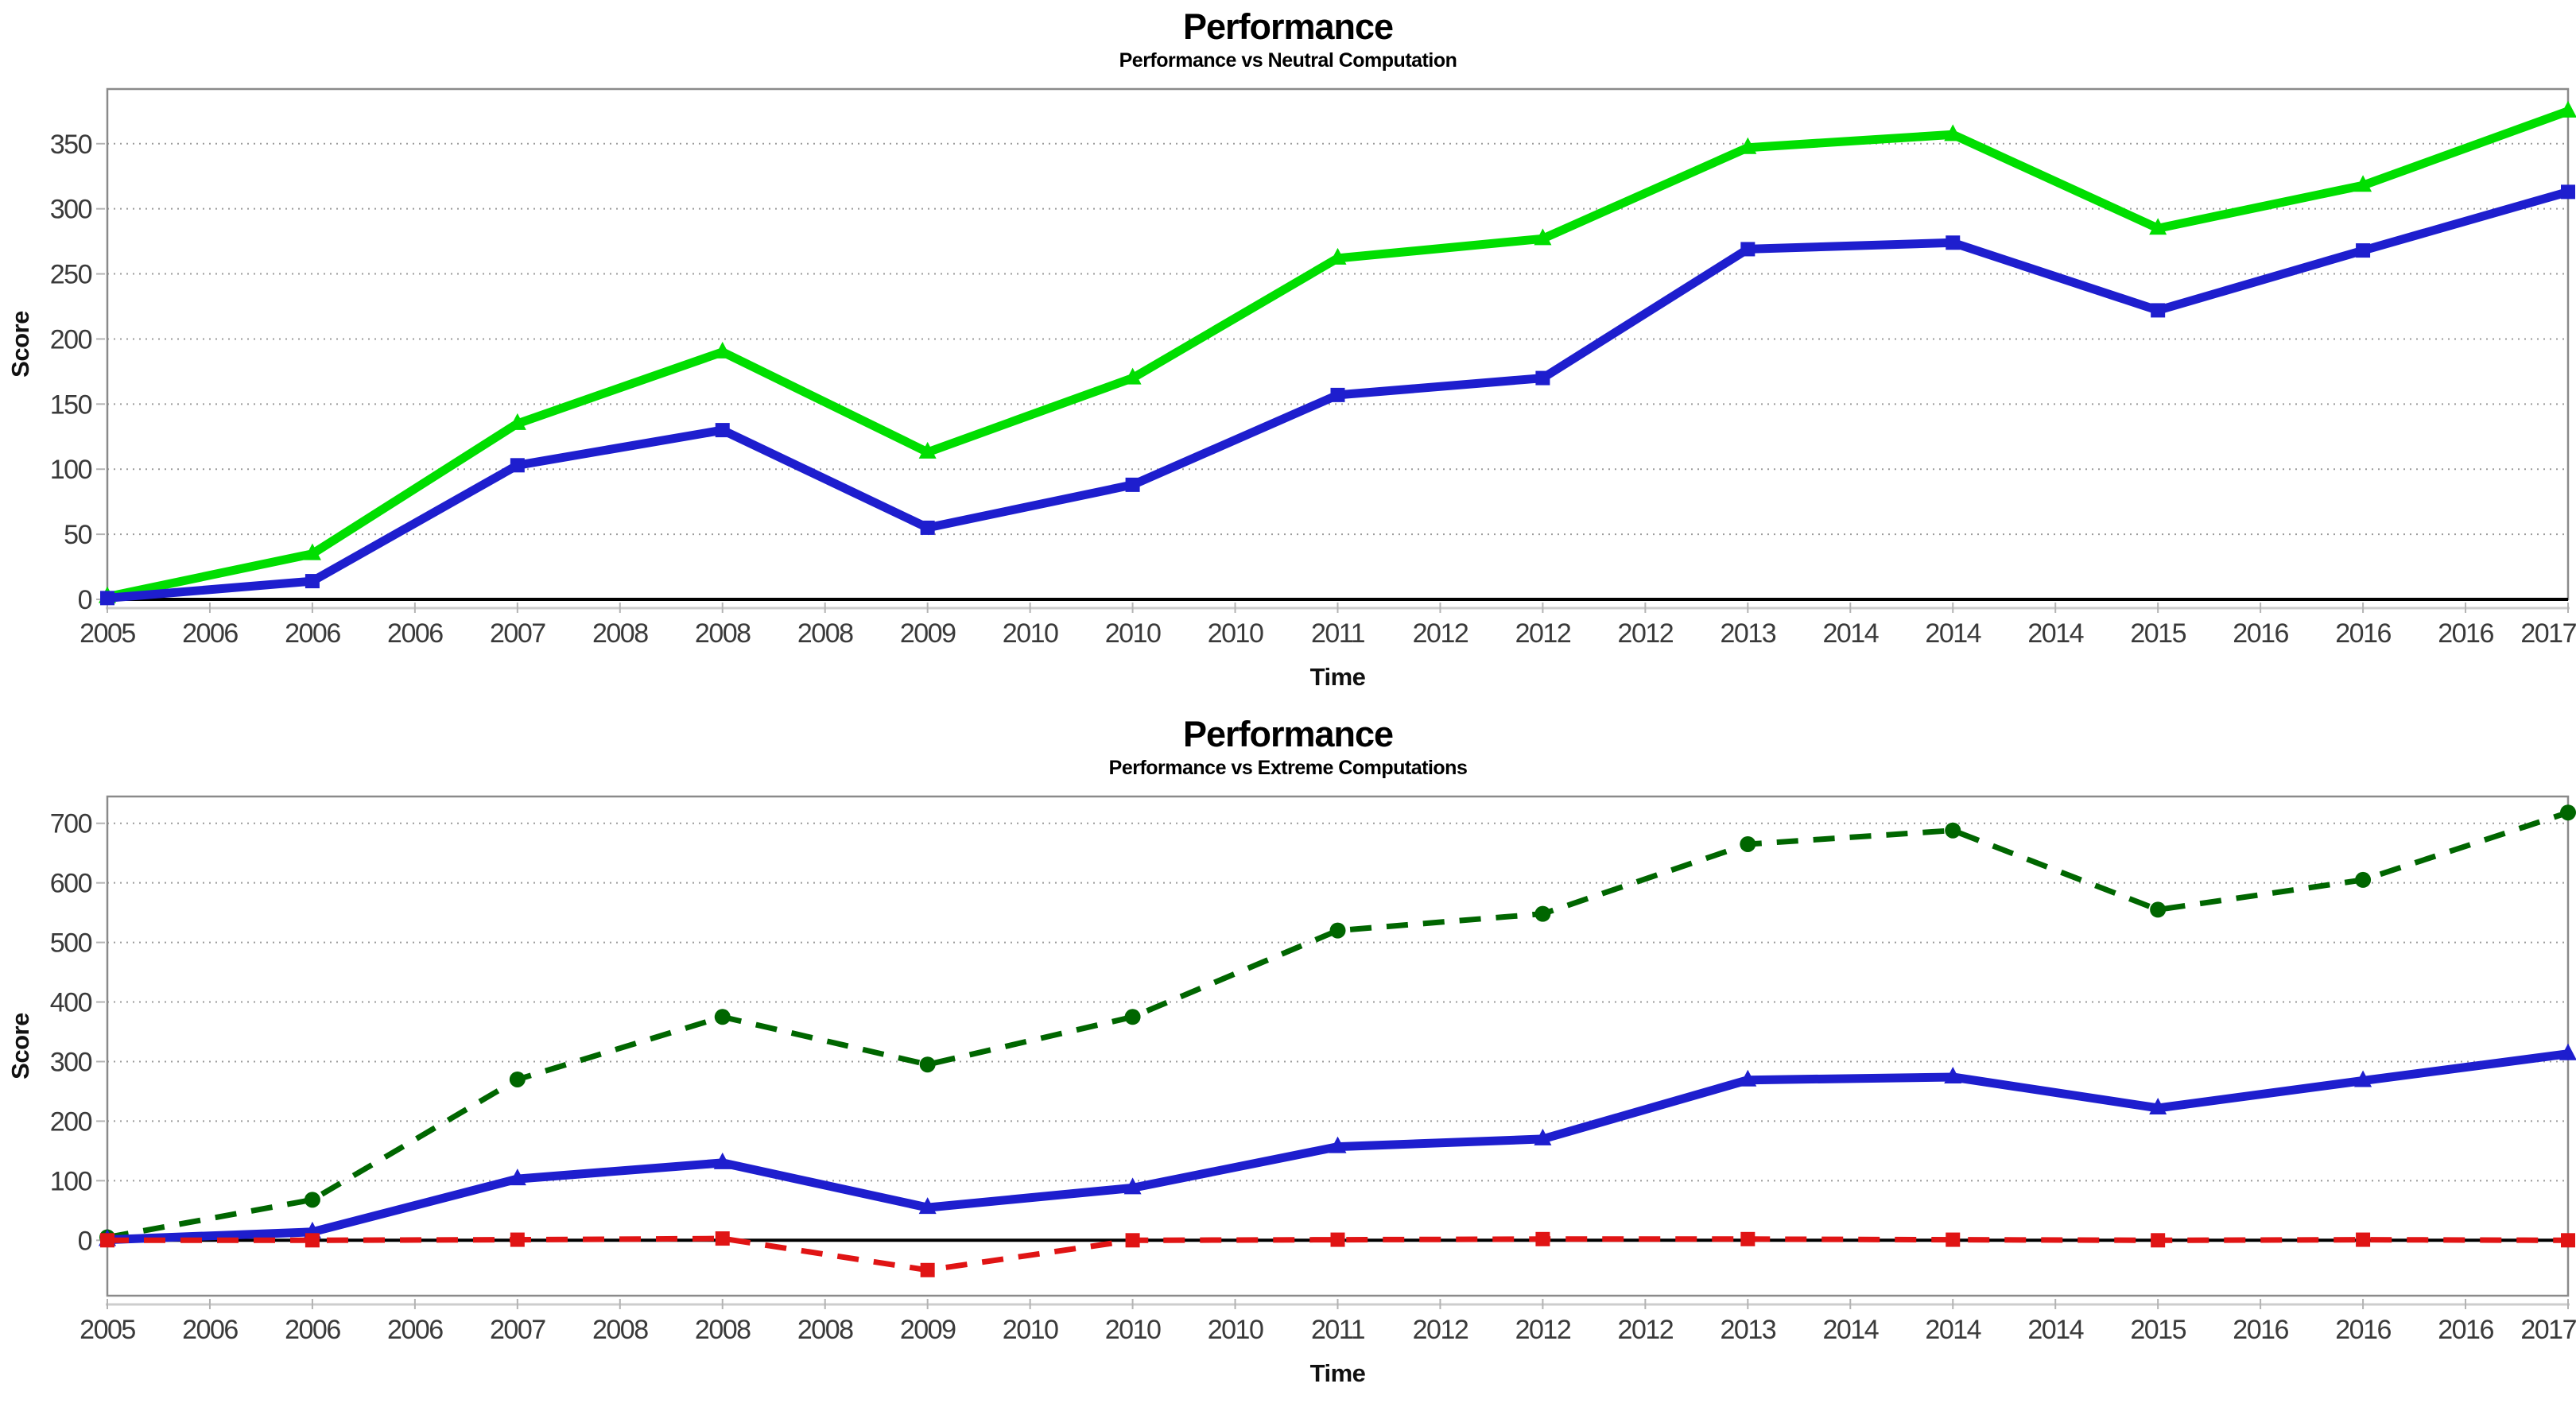 Image resolution: width=2576 pixels, height=1403 pixels. I want to click on y-axis-ticks: 0 100 200 300 400 500 600 700, so click(78, 1032).